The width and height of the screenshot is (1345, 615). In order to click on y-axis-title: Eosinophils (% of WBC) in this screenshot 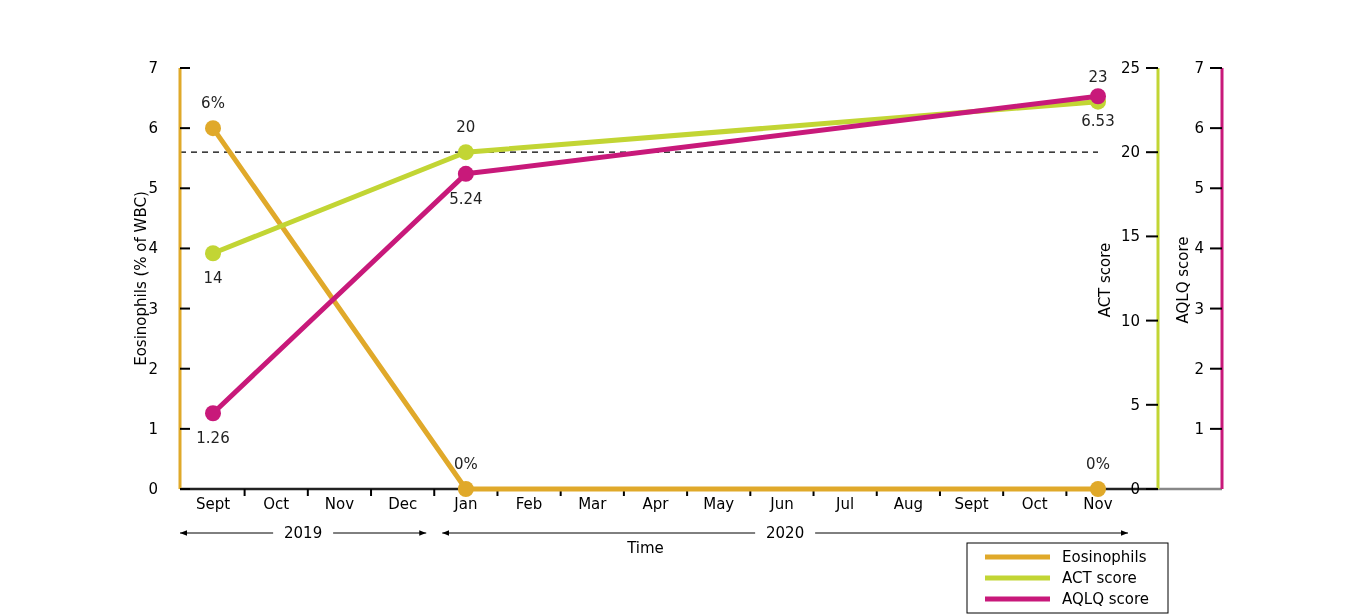, I will do `click(141, 278)`.